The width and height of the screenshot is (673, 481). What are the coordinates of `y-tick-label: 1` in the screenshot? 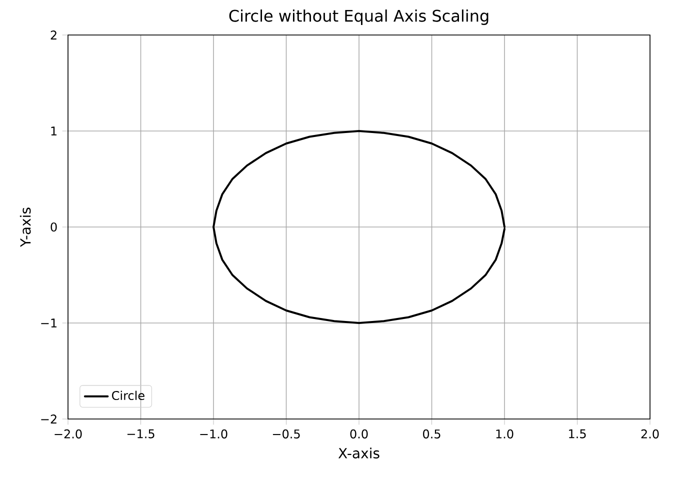 It's located at (53, 131).